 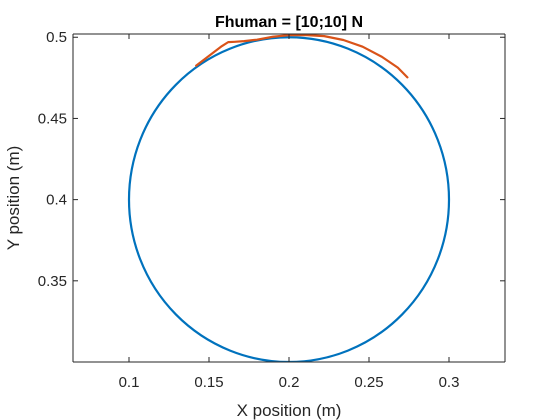 I want to click on x-tick-label: 0.2, so click(x=289, y=382).